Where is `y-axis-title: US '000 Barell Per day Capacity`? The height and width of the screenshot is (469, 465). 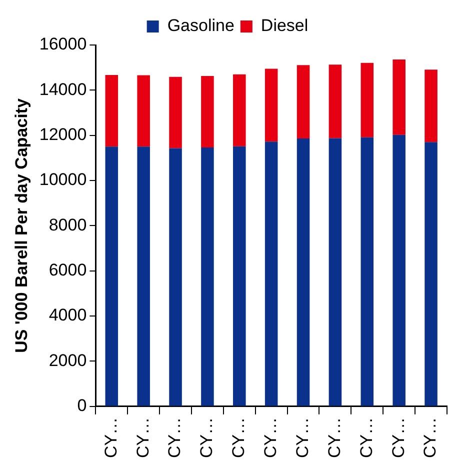
y-axis-title: US '000 Barell Per day Capacity is located at coordinates (21, 225).